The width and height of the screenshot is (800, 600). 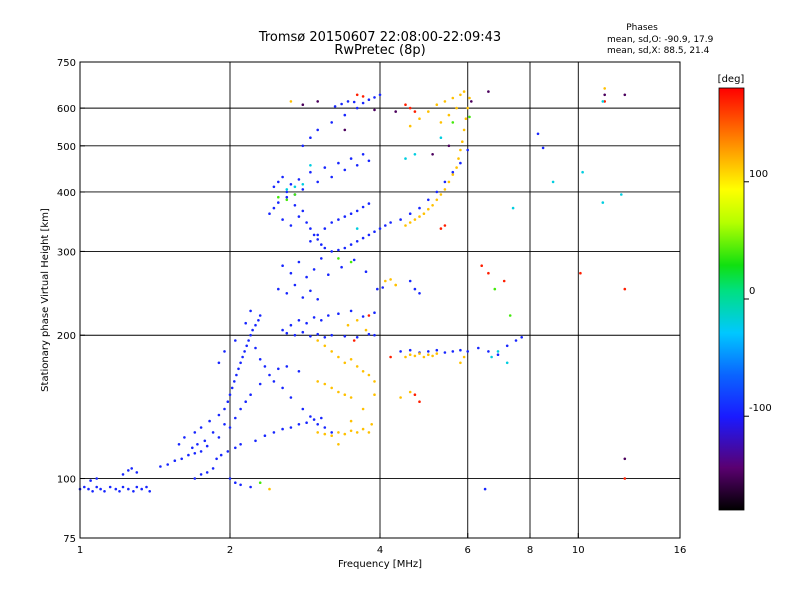 What do you see at coordinates (578, 550) in the screenshot?
I see `x-tick-label: 10` at bounding box center [578, 550].